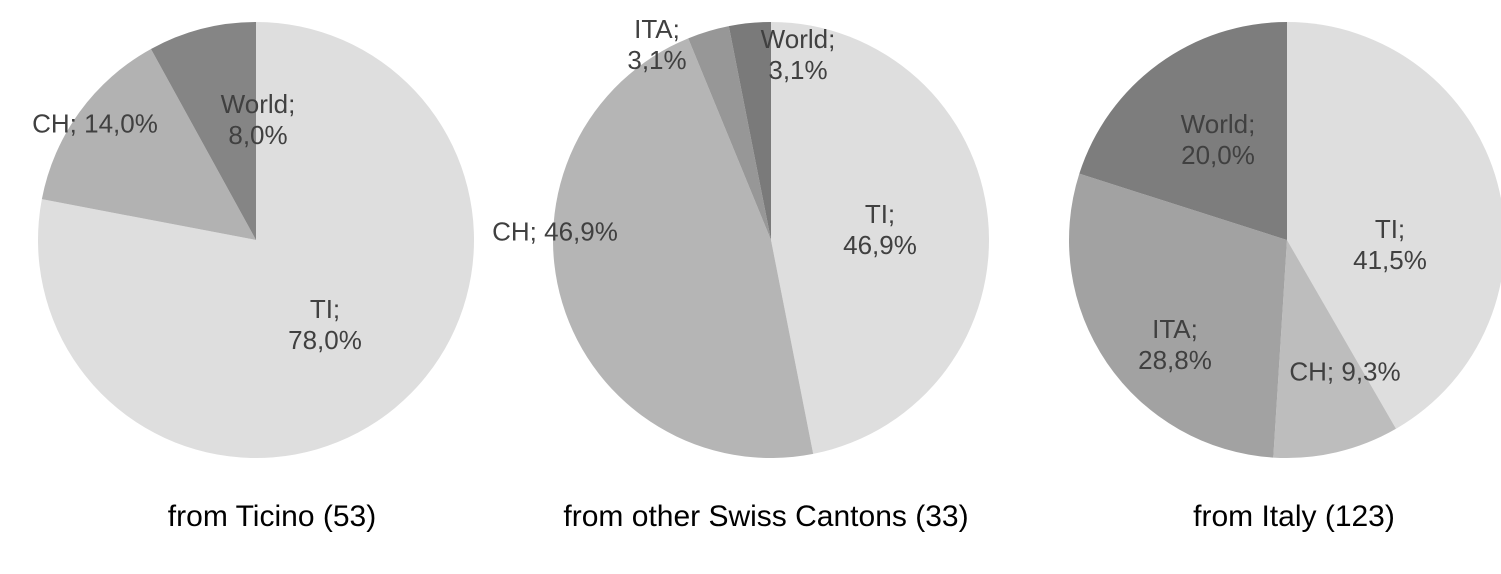 The image size is (1501, 574). What do you see at coordinates (1218, 139) in the screenshot?
I see `data-label: World; 20,0%` at bounding box center [1218, 139].